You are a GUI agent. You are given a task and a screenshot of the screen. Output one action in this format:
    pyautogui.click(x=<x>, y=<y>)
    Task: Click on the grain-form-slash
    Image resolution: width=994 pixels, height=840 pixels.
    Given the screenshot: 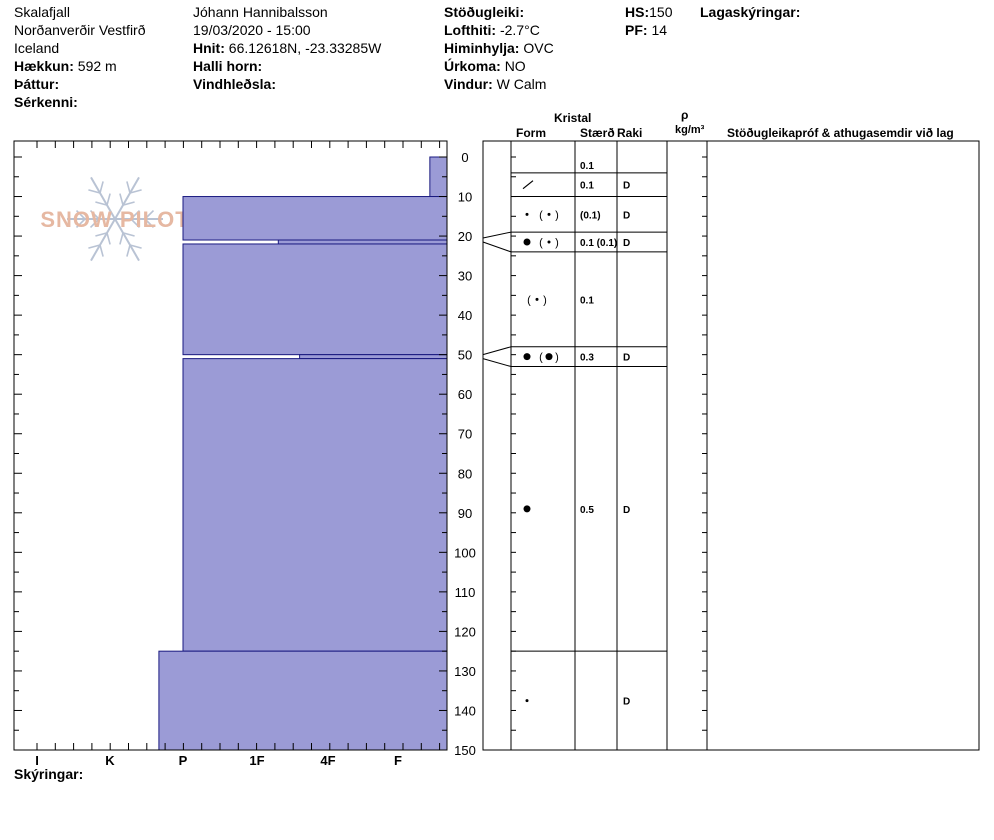 What is the action you would take?
    pyautogui.click(x=528, y=185)
    